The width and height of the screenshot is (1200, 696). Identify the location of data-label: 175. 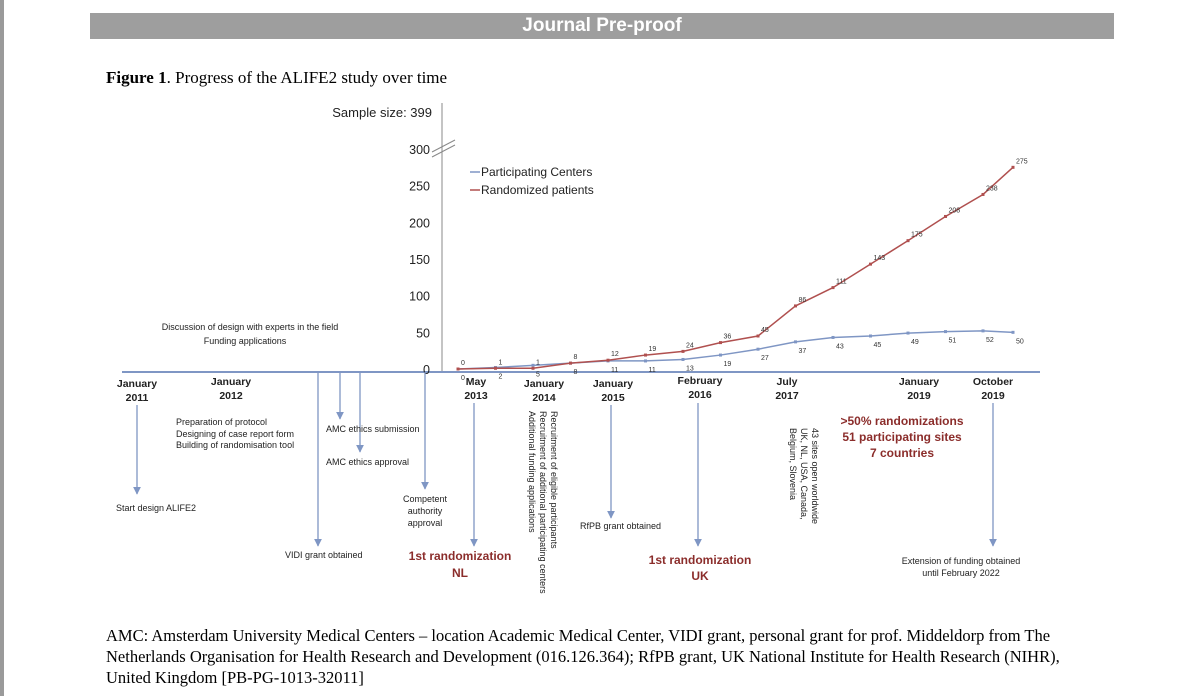
(917, 235).